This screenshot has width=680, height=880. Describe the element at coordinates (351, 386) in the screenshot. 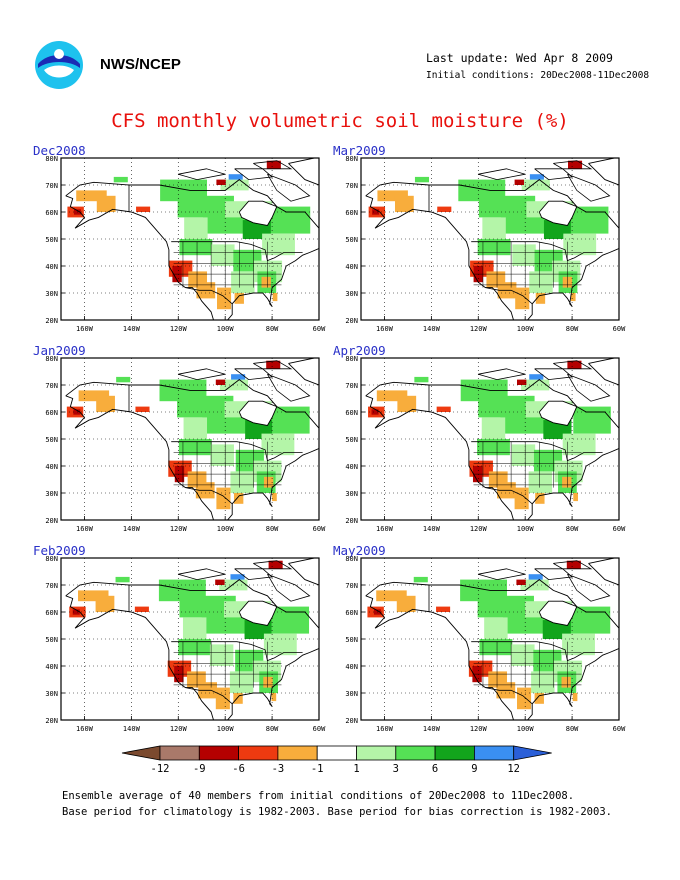

I see `lat-label: 70N` at that location.